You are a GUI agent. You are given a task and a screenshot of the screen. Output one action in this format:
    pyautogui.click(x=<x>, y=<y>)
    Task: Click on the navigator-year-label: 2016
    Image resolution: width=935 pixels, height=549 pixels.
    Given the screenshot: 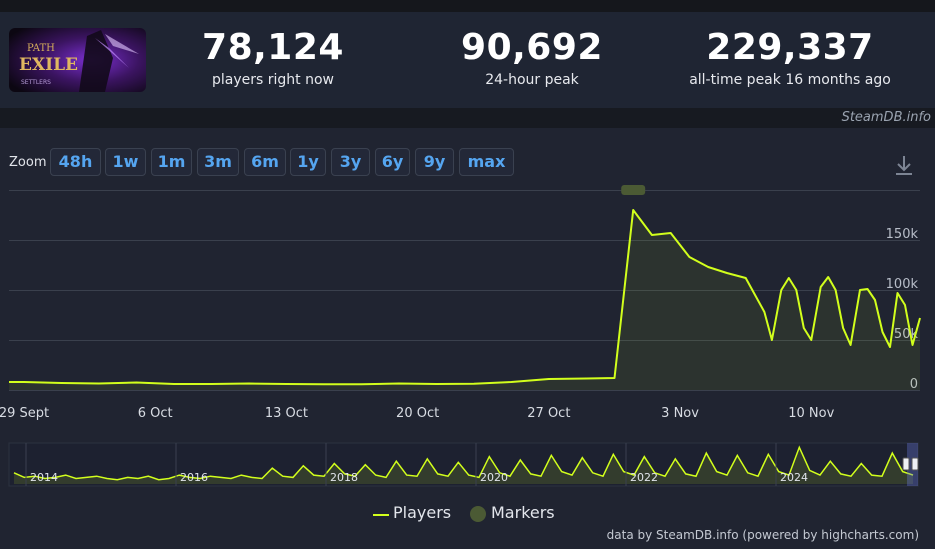 What is the action you would take?
    pyautogui.click(x=194, y=477)
    